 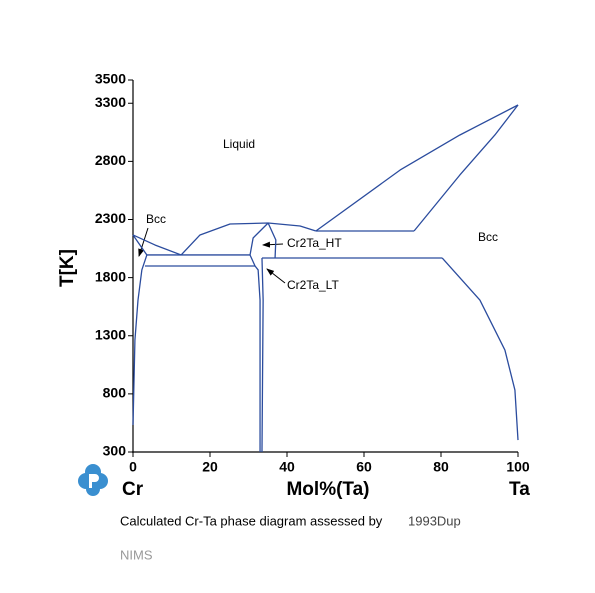 I want to click on y-tick-label: 1300, so click(x=110, y=334).